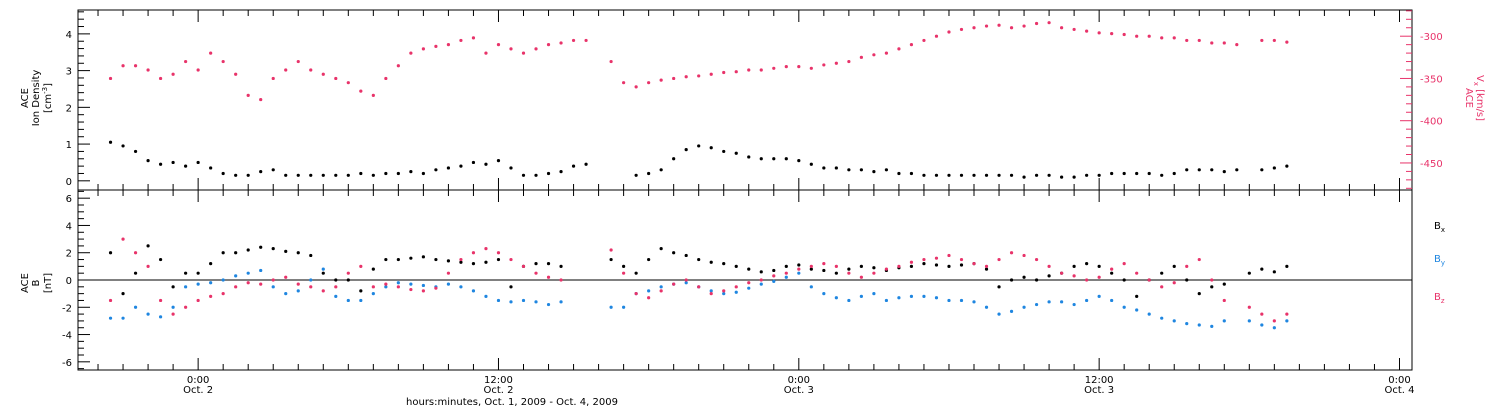  I want to click on bottom-left-tick-label: 0, so click(69, 281).